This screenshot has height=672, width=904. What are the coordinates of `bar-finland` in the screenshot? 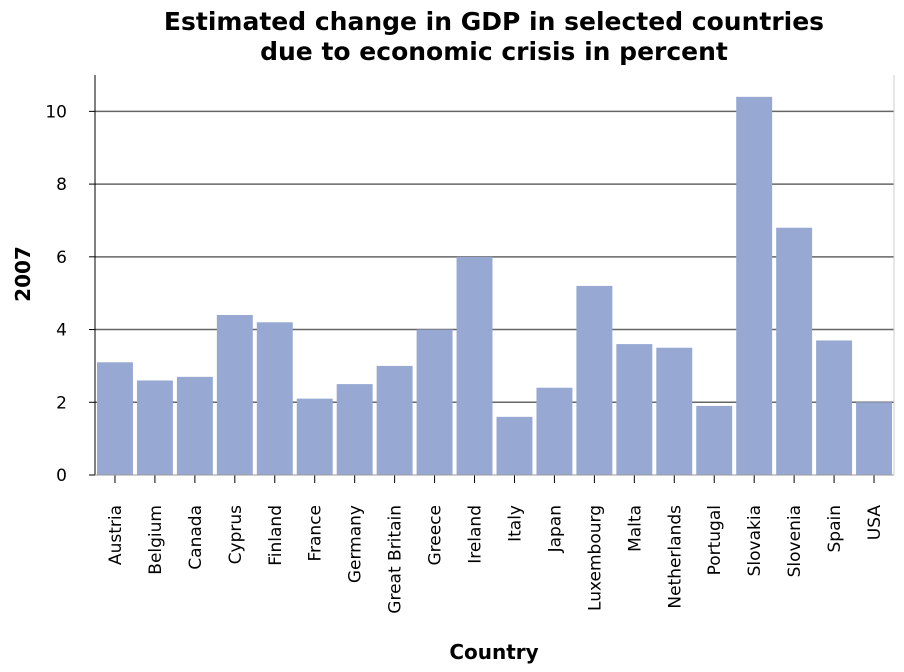 It's located at (274, 398).